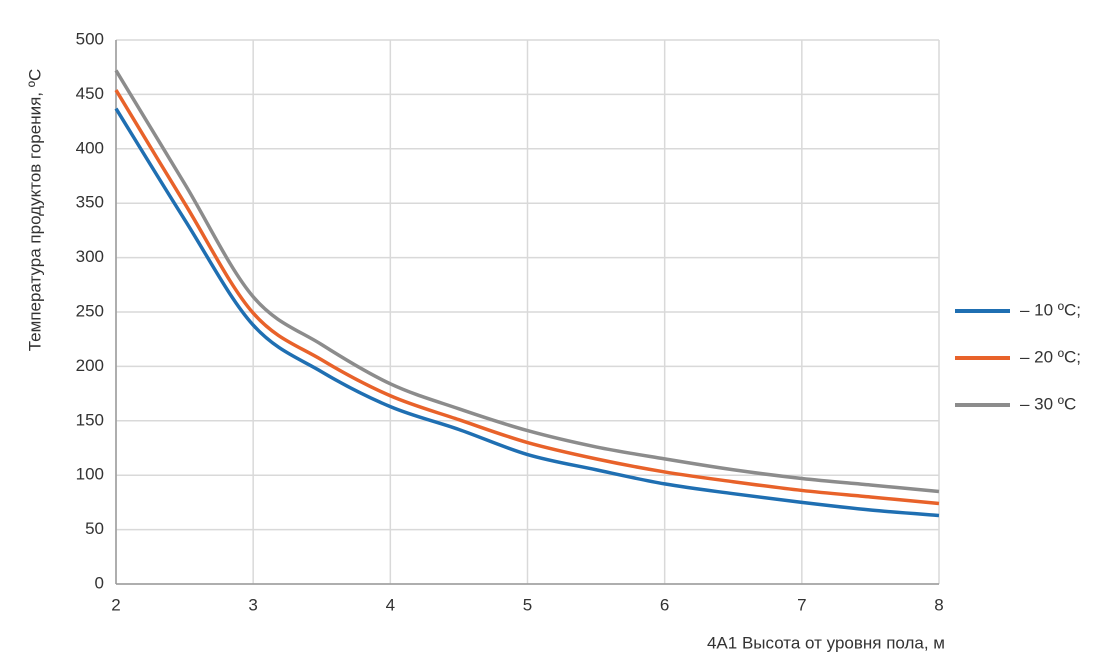 This screenshot has width=1102, height=669. What do you see at coordinates (90, 474) in the screenshot?
I see `y-tick-label: 100` at bounding box center [90, 474].